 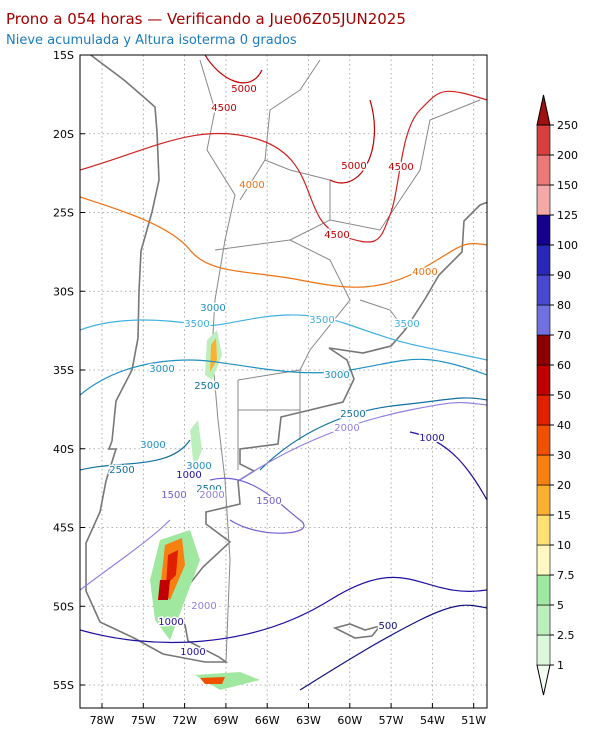 I want to click on lat-label: 35S, so click(x=63, y=370).